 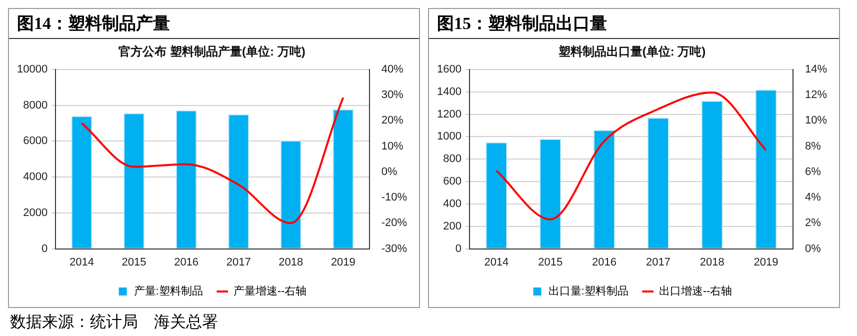 What do you see at coordinates (813, 146) in the screenshot?
I see `y2-tick-label: 8%` at bounding box center [813, 146].